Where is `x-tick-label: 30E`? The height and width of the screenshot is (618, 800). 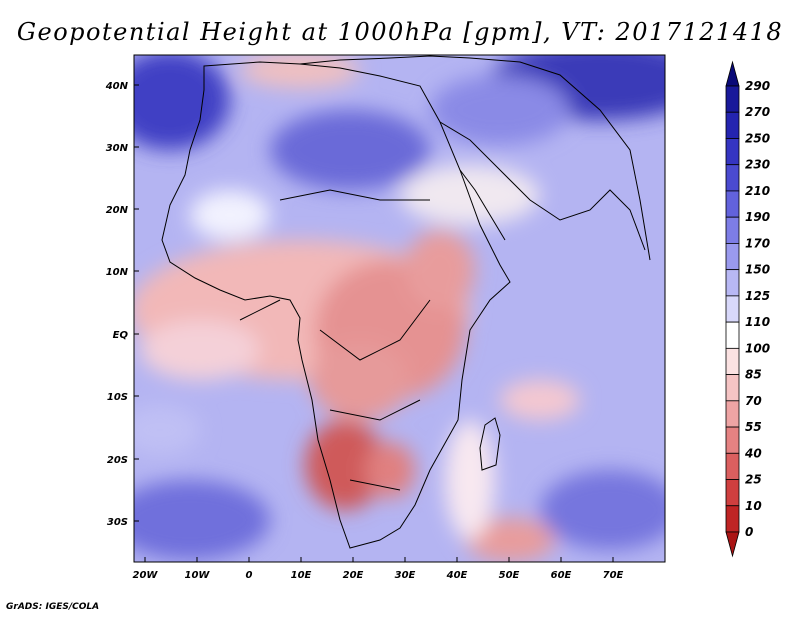
x-tick-label: 30E is located at coordinates (405, 575).